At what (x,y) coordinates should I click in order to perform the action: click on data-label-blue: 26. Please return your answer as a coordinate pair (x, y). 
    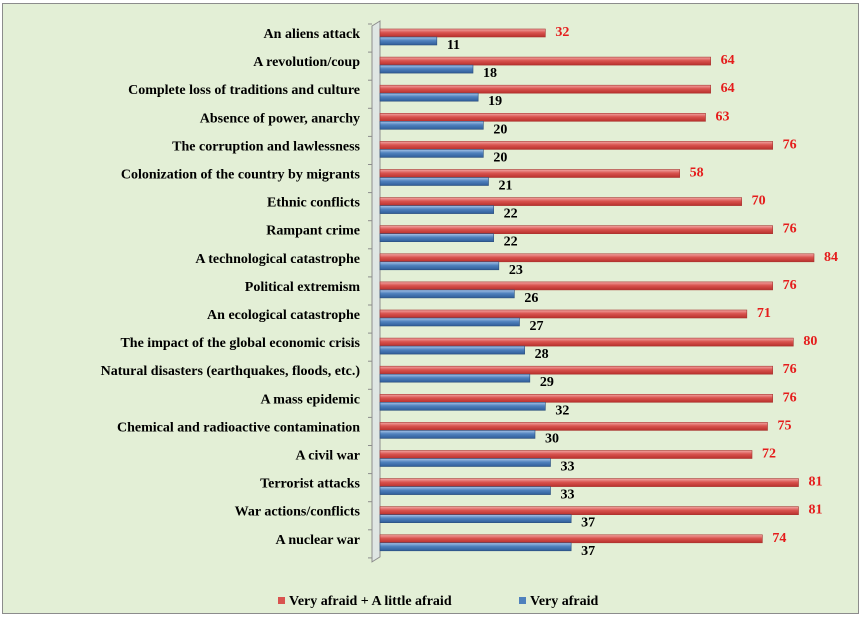
    Looking at the image, I should click on (531, 298).